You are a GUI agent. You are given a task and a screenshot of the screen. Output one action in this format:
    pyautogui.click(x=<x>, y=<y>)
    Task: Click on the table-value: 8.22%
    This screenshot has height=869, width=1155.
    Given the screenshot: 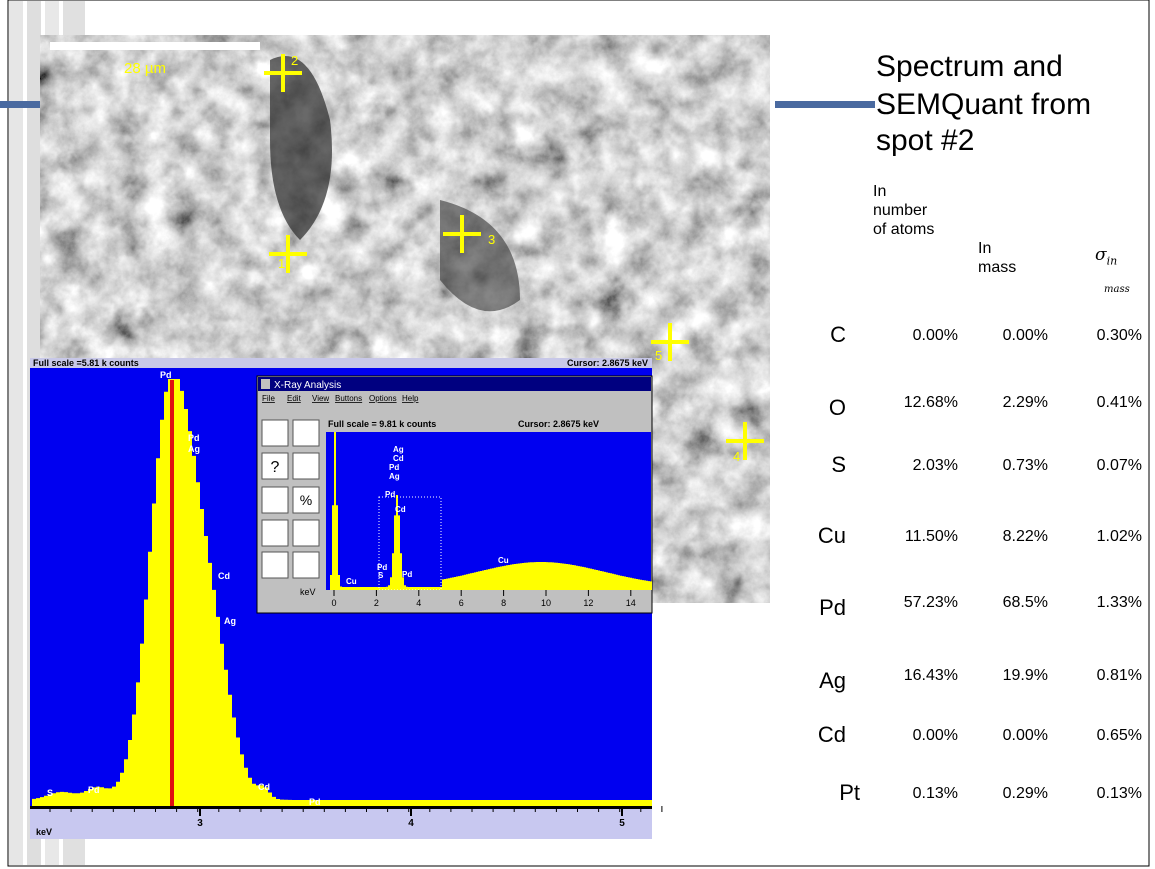 What is the action you would take?
    pyautogui.click(x=1025, y=536)
    